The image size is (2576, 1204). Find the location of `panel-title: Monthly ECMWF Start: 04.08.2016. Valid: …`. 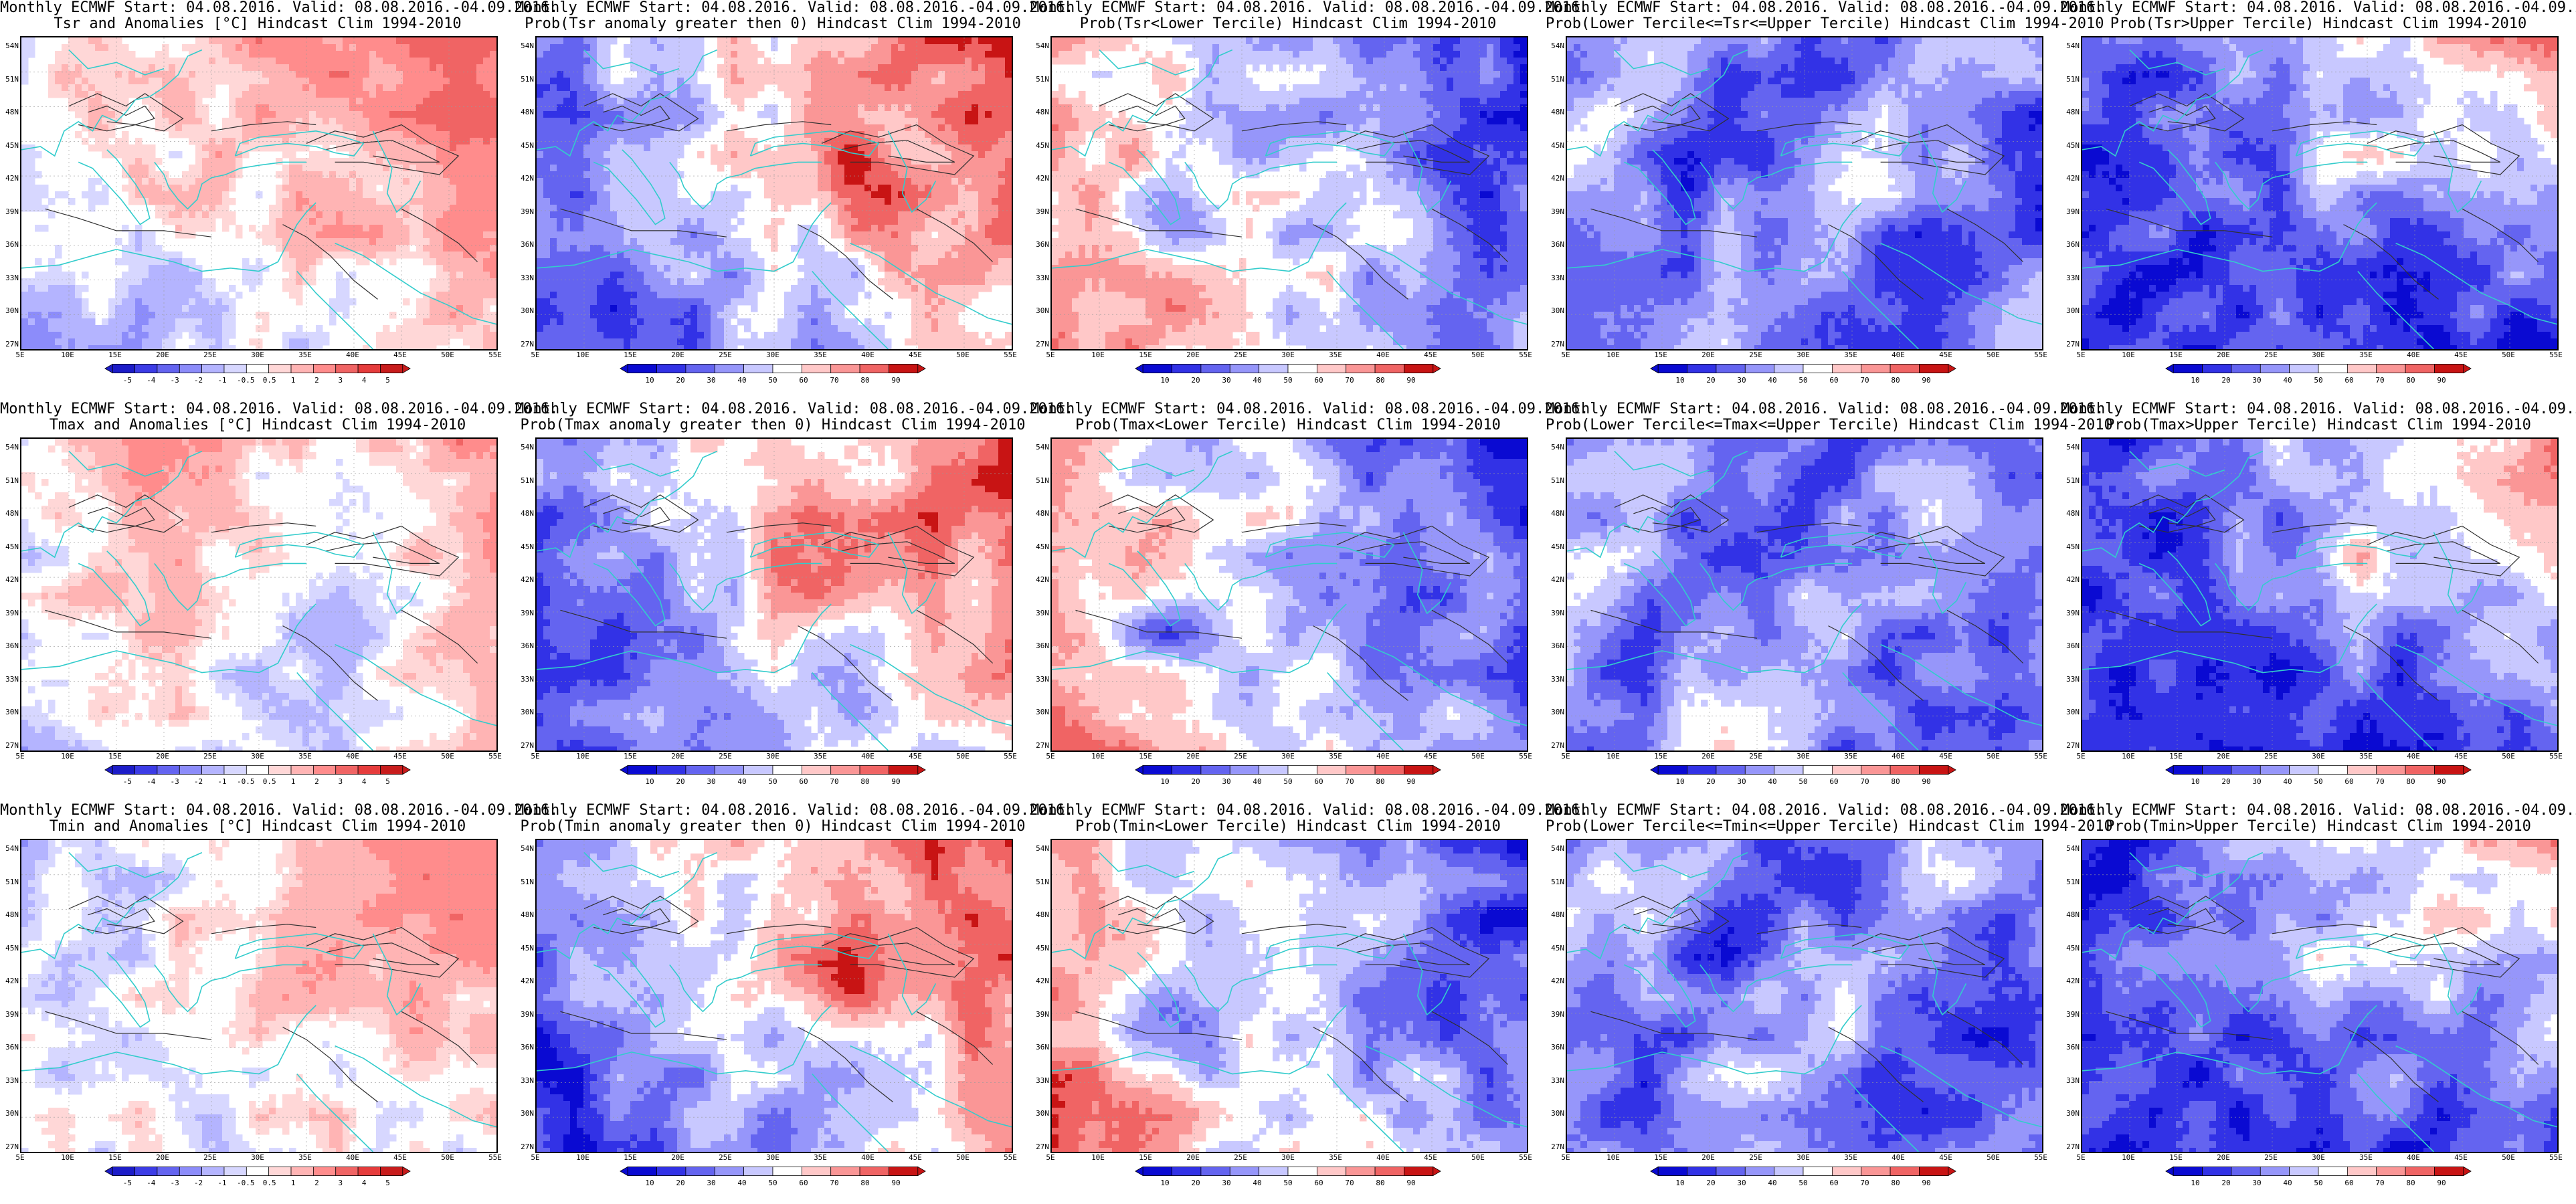

panel-title: Monthly ECMWF Start: 04.08.2016. Valid: … is located at coordinates (2318, 16).